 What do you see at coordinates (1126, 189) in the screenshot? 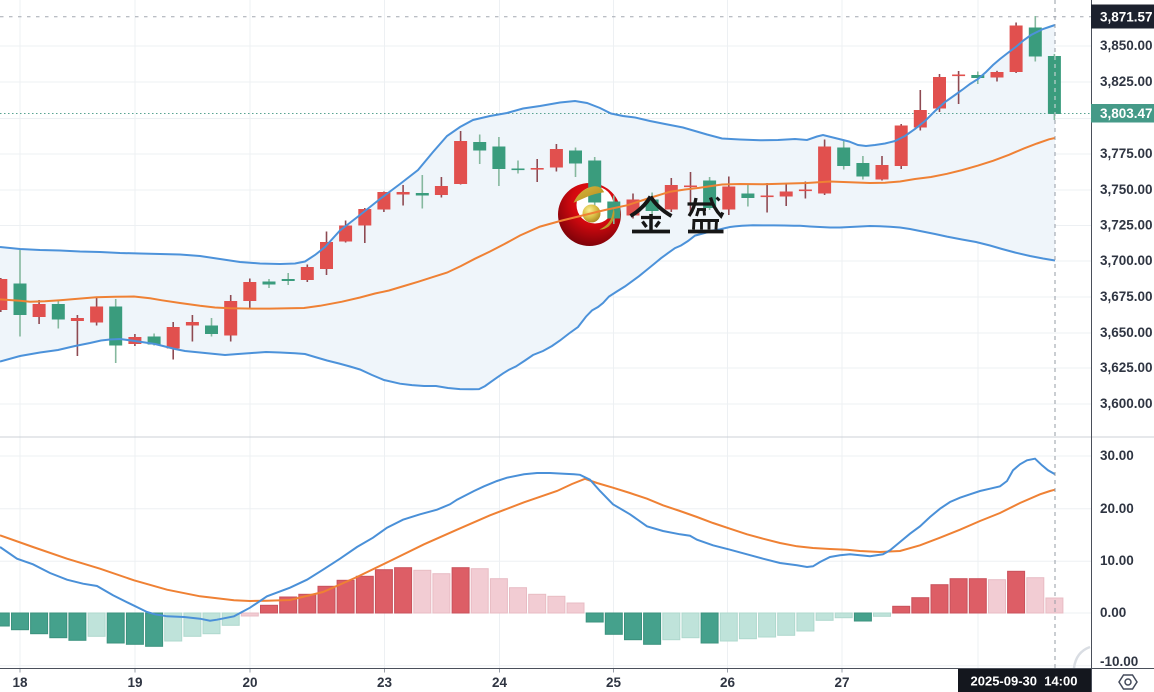
I see `svg-text: 3,750.00` at bounding box center [1126, 189].